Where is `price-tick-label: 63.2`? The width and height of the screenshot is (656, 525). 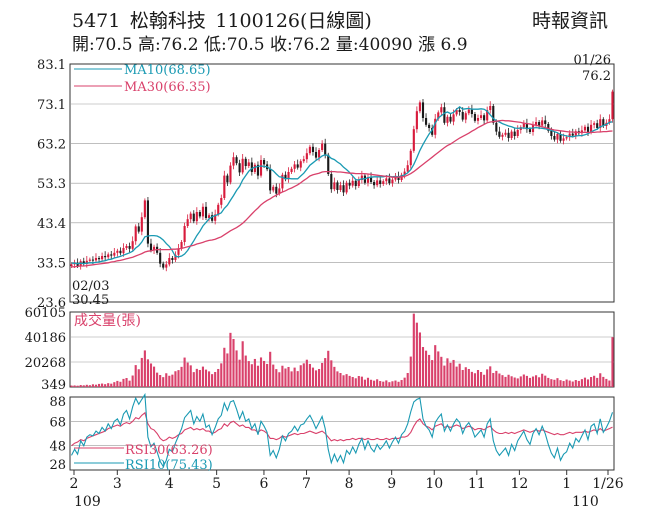 price-tick-label: 63.2 is located at coordinates (51, 145).